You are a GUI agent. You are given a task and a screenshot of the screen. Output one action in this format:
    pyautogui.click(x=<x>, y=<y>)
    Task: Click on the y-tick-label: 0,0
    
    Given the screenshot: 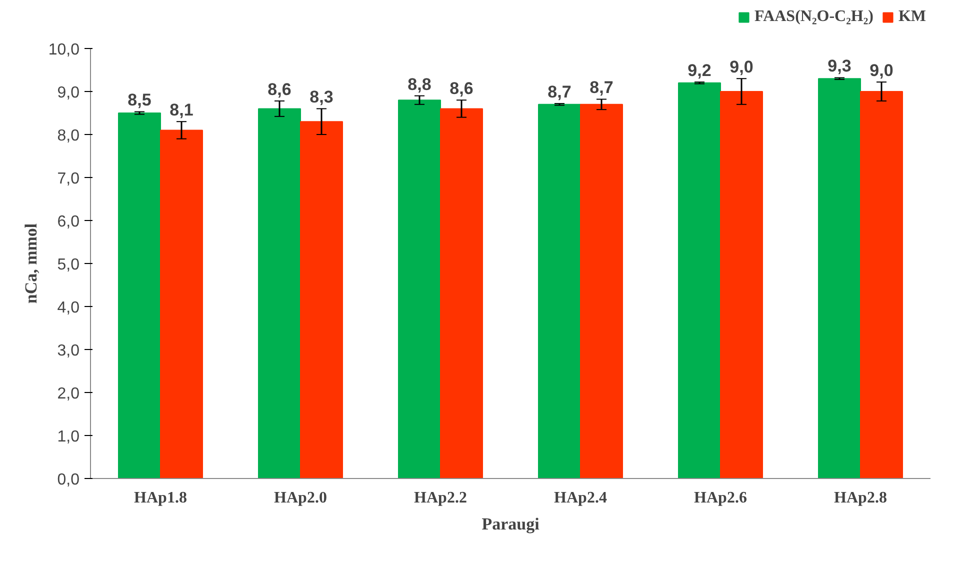 What is the action you would take?
    pyautogui.click(x=68, y=480)
    